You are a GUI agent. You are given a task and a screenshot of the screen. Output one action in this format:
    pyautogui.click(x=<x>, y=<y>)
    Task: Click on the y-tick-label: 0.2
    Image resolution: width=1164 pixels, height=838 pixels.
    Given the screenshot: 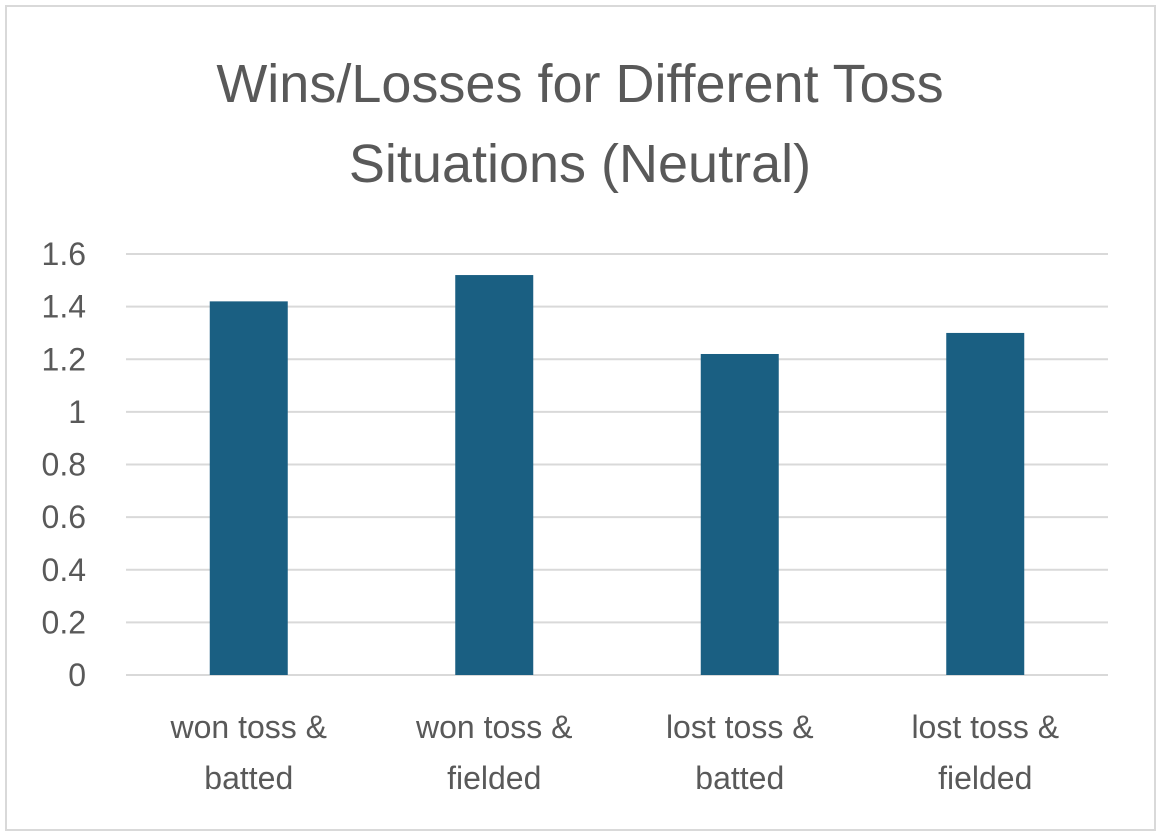 What is the action you would take?
    pyautogui.click(x=64, y=622)
    